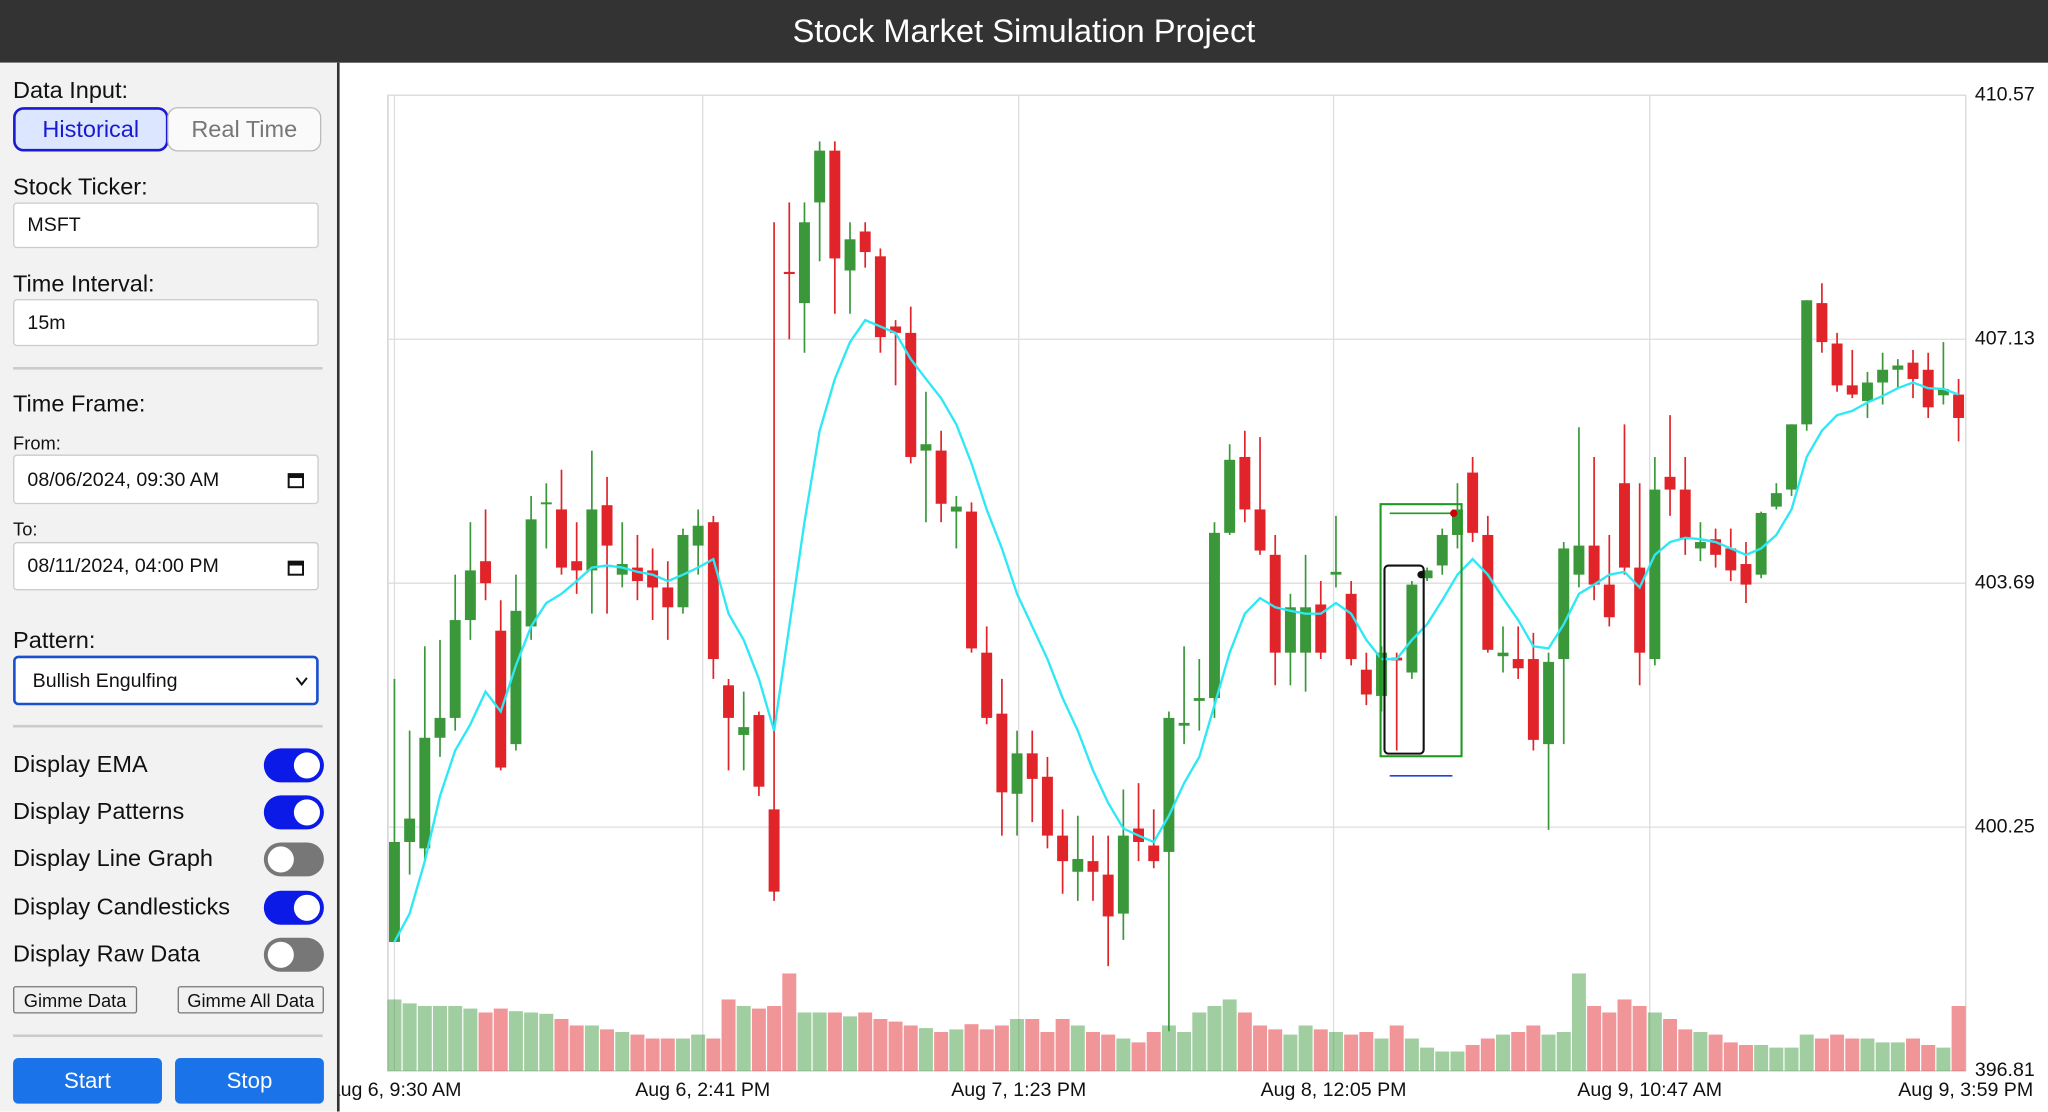  What do you see at coordinates (1421, 630) in the screenshot?
I see `pattern-box` at bounding box center [1421, 630].